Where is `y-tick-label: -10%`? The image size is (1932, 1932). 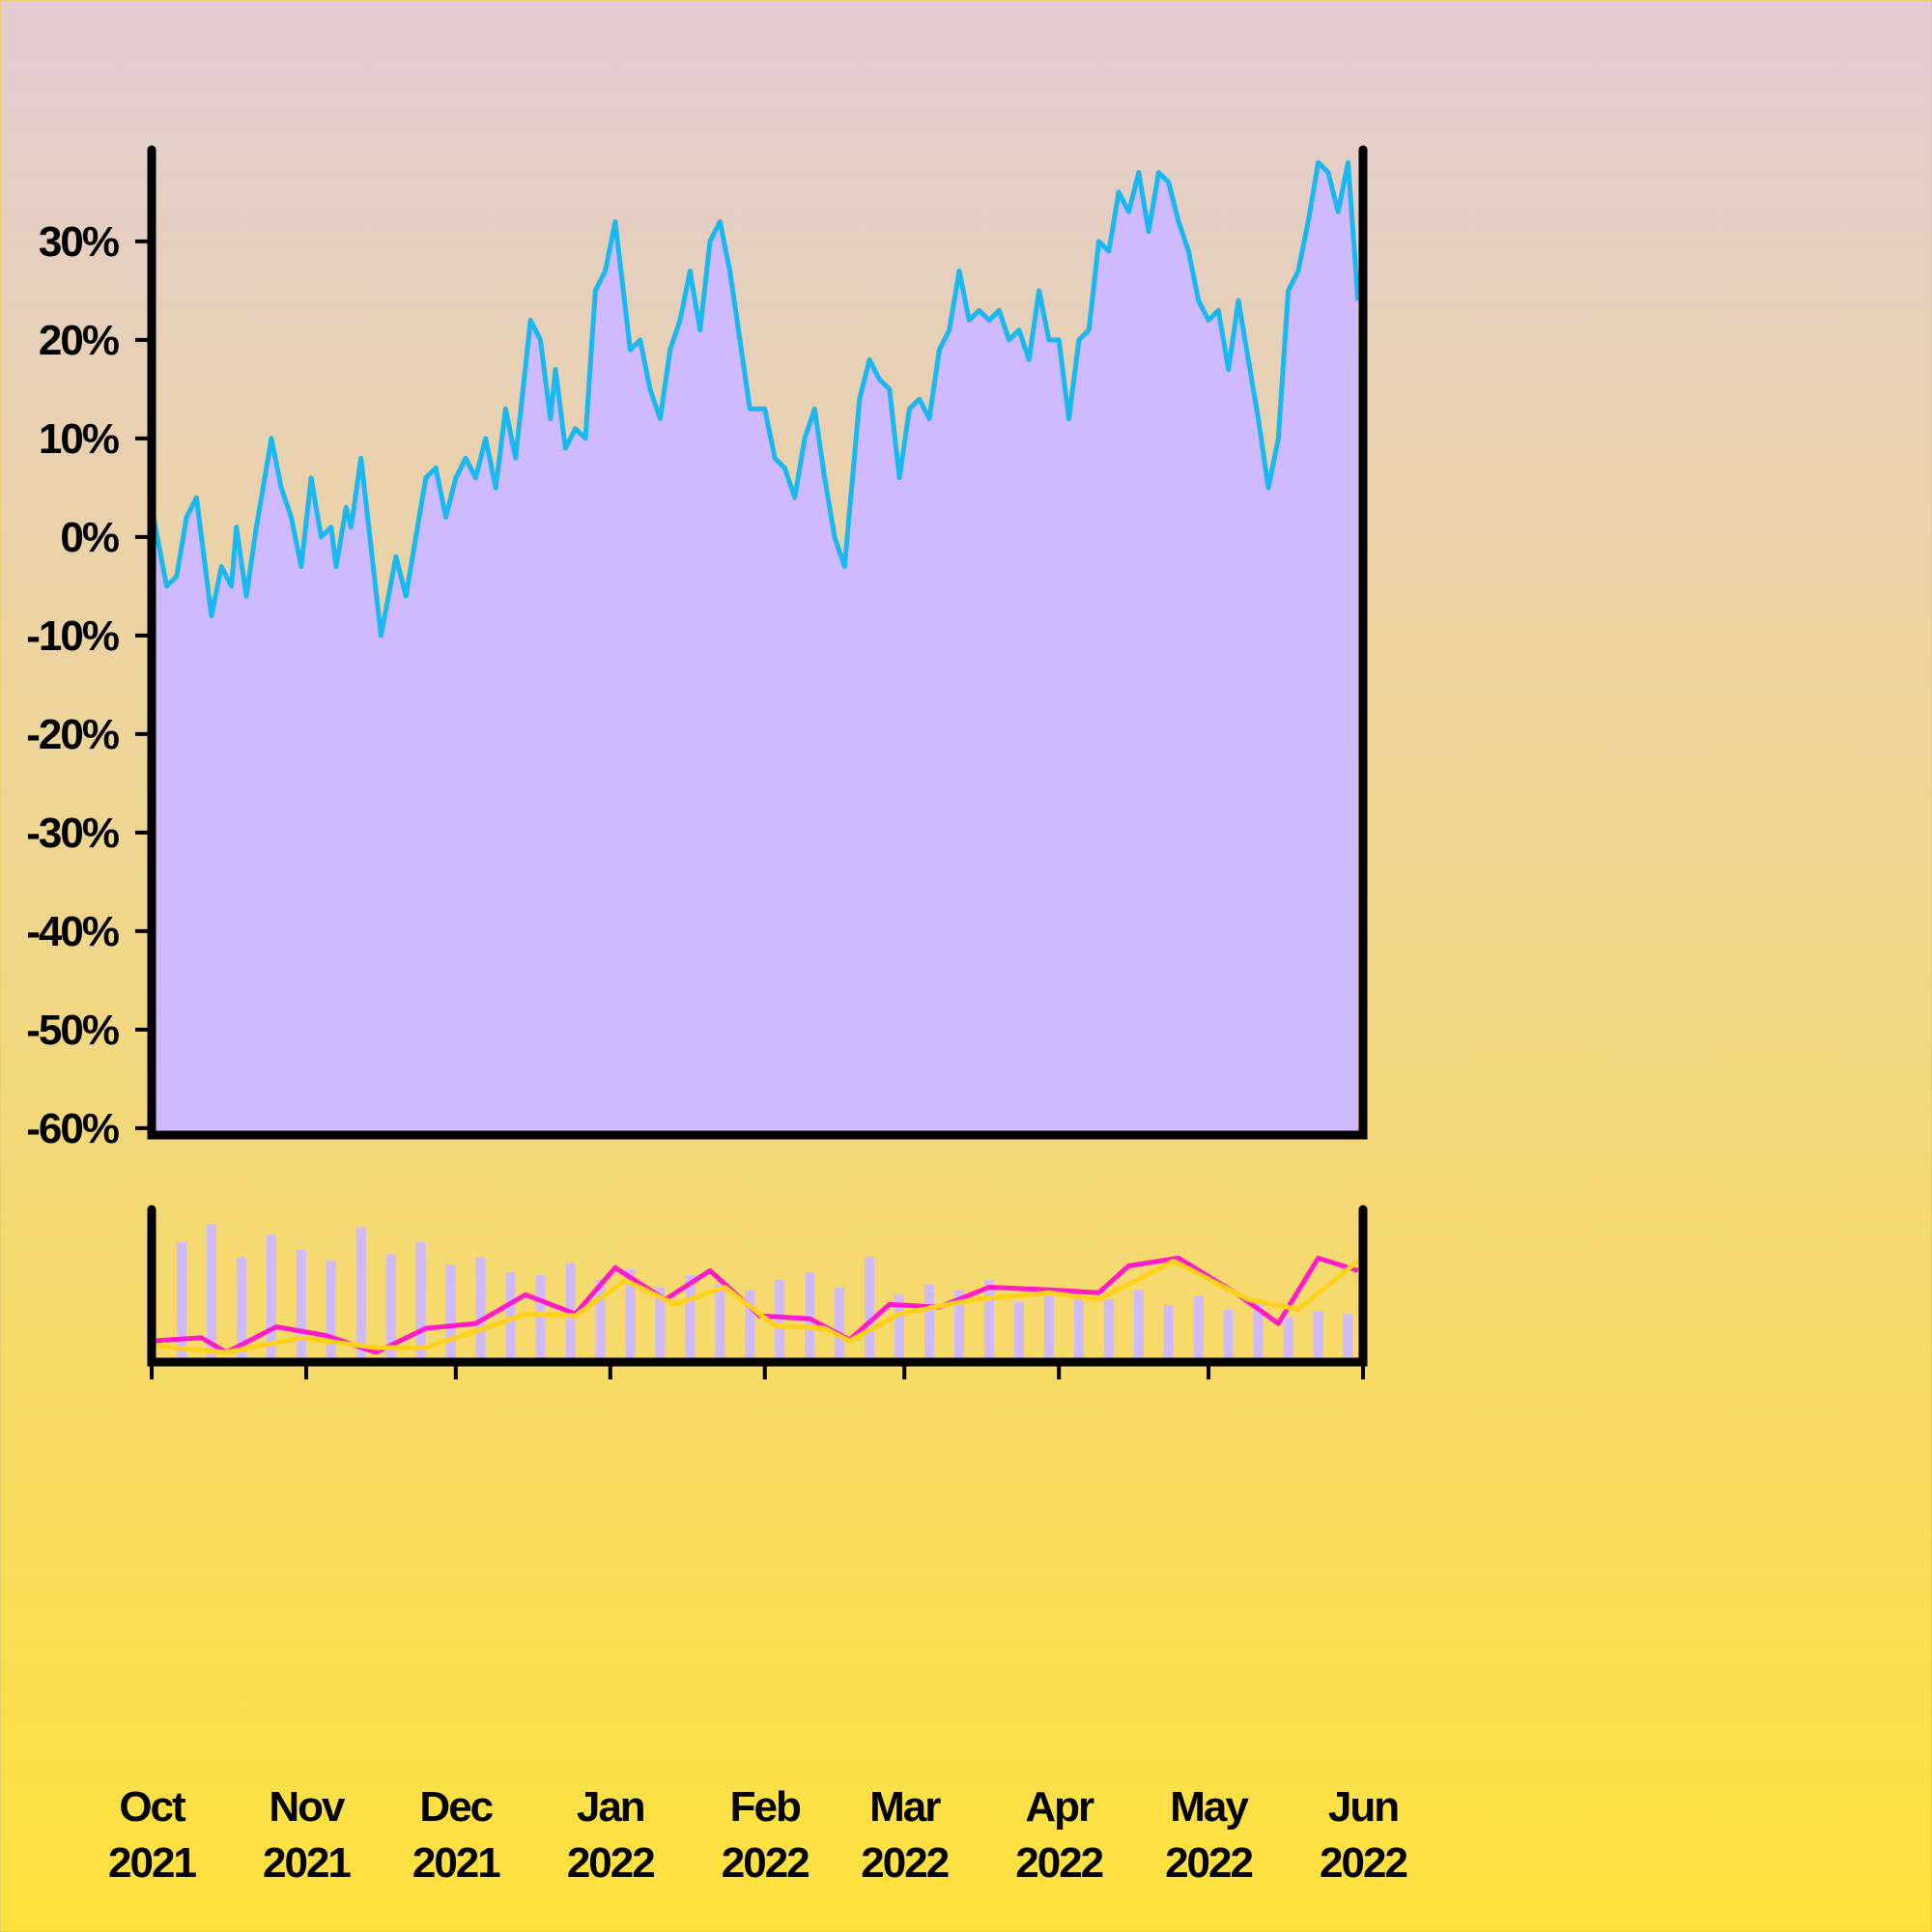 y-tick-label: -10% is located at coordinates (72, 636).